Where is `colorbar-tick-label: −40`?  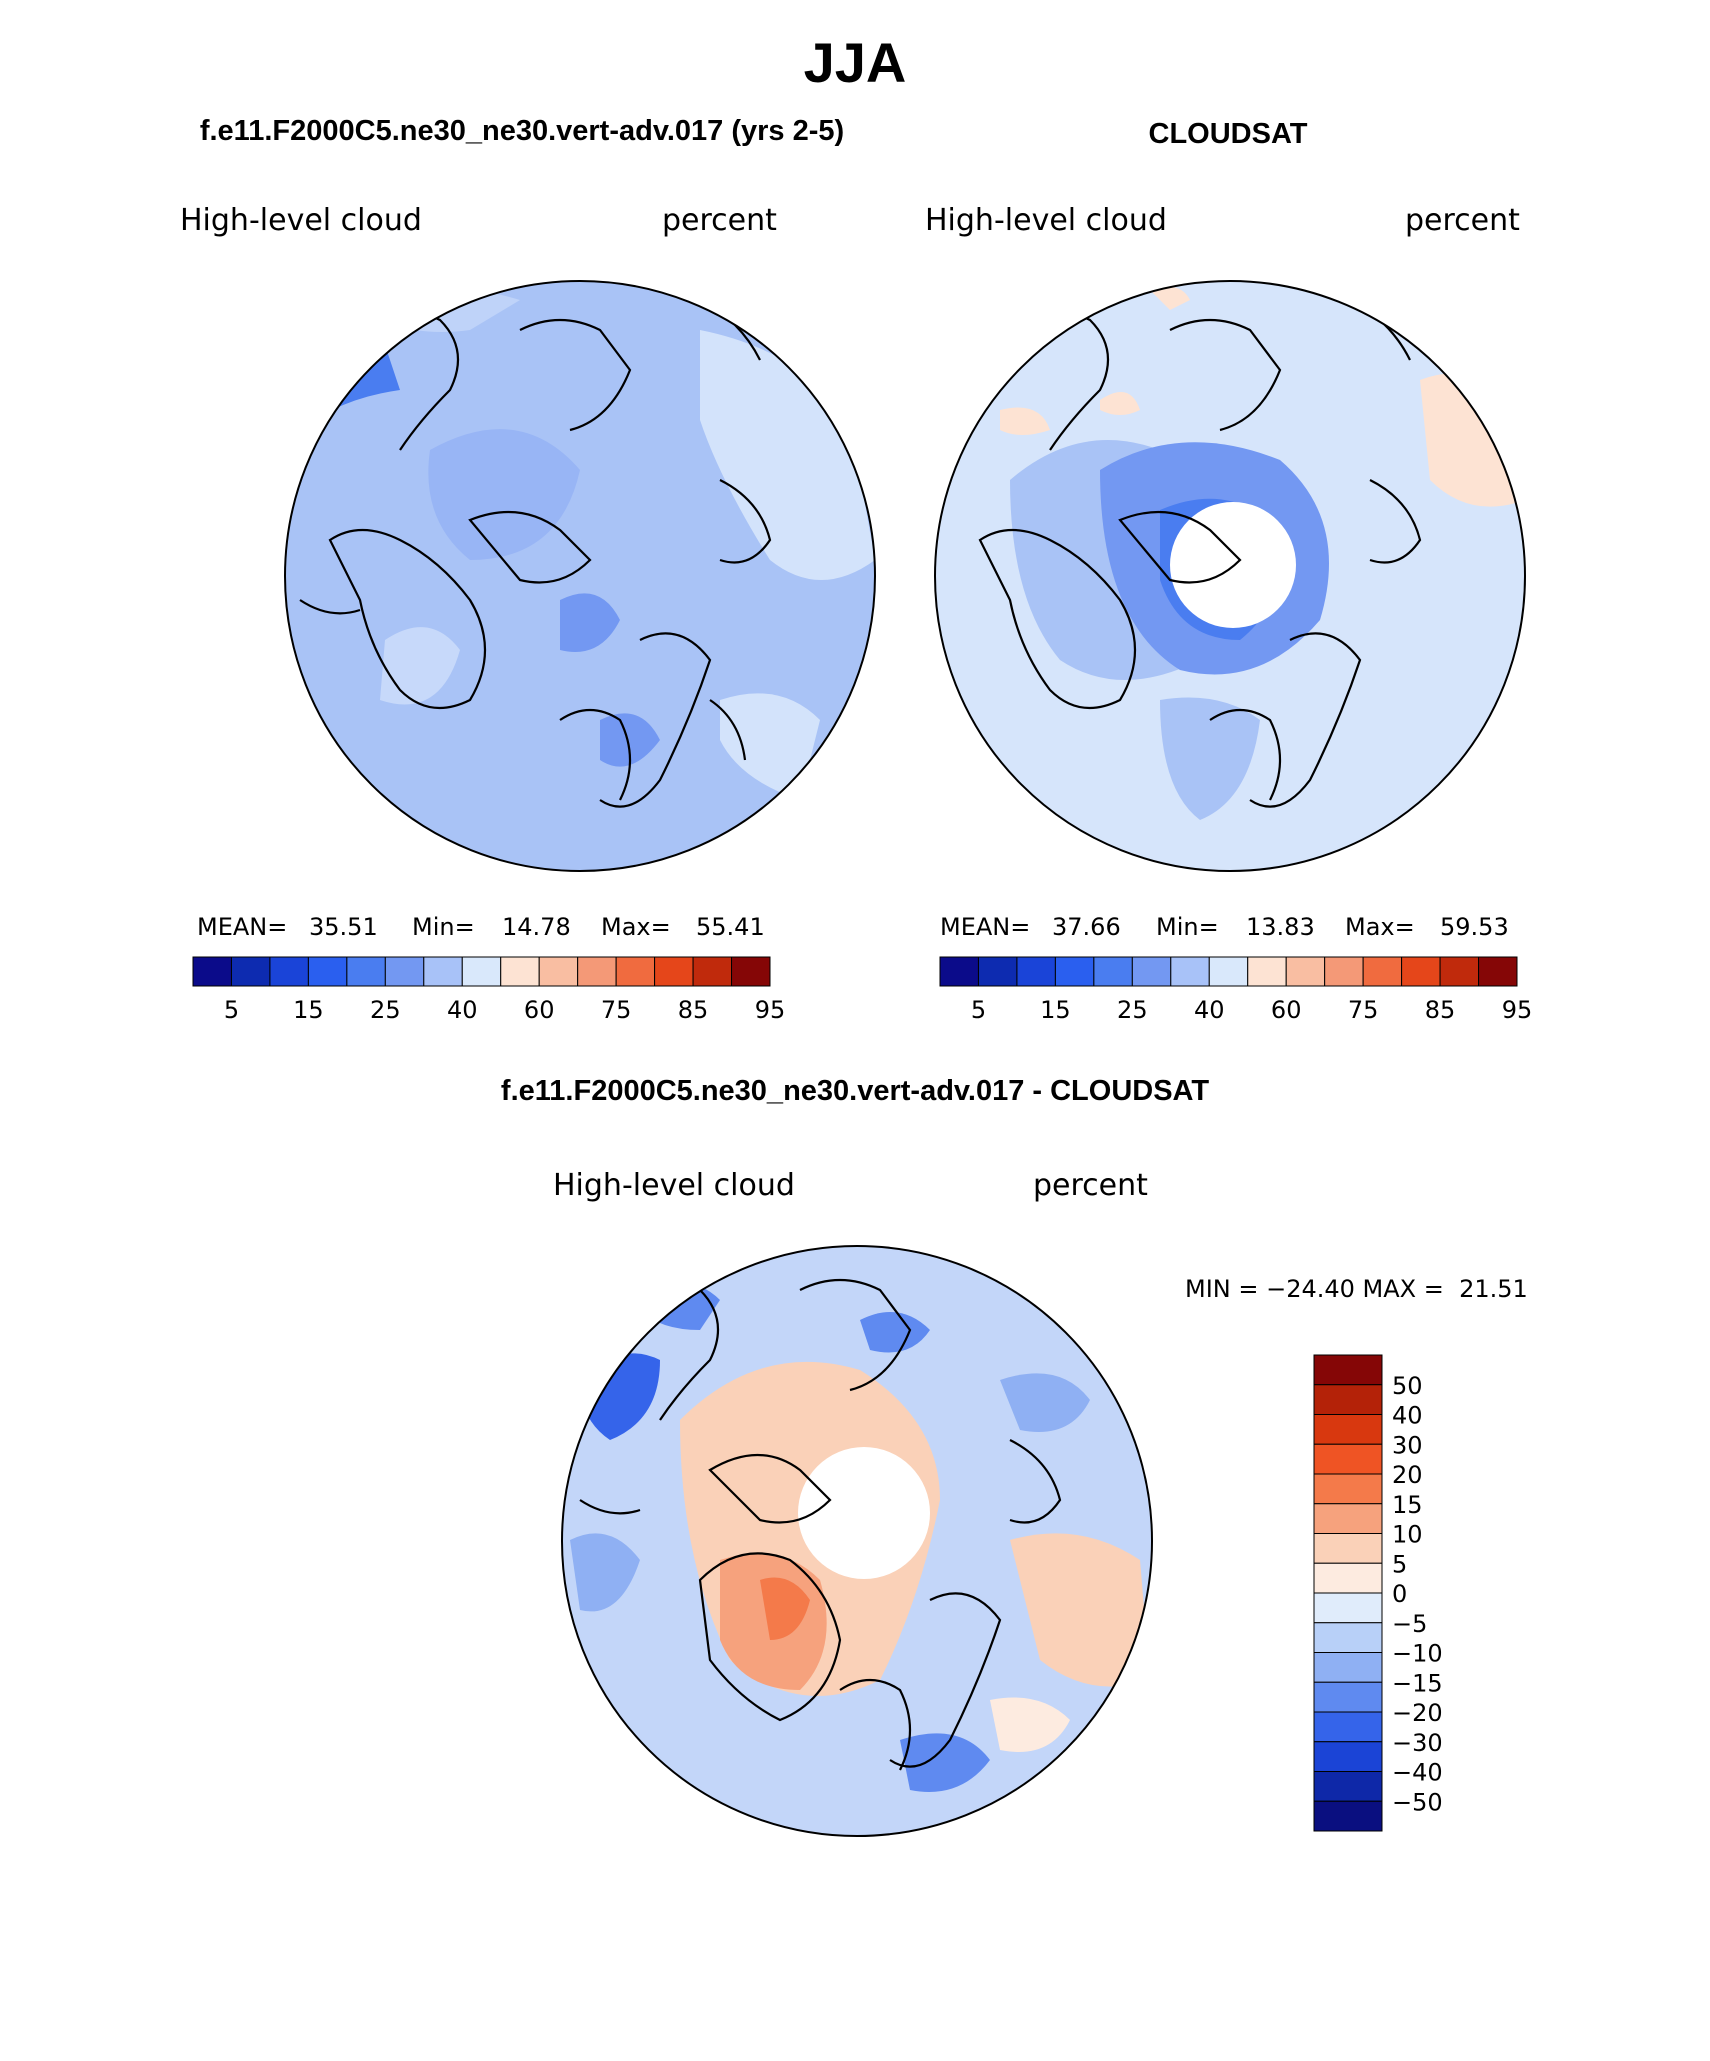
colorbar-tick-label: −40 is located at coordinates (1417, 1773).